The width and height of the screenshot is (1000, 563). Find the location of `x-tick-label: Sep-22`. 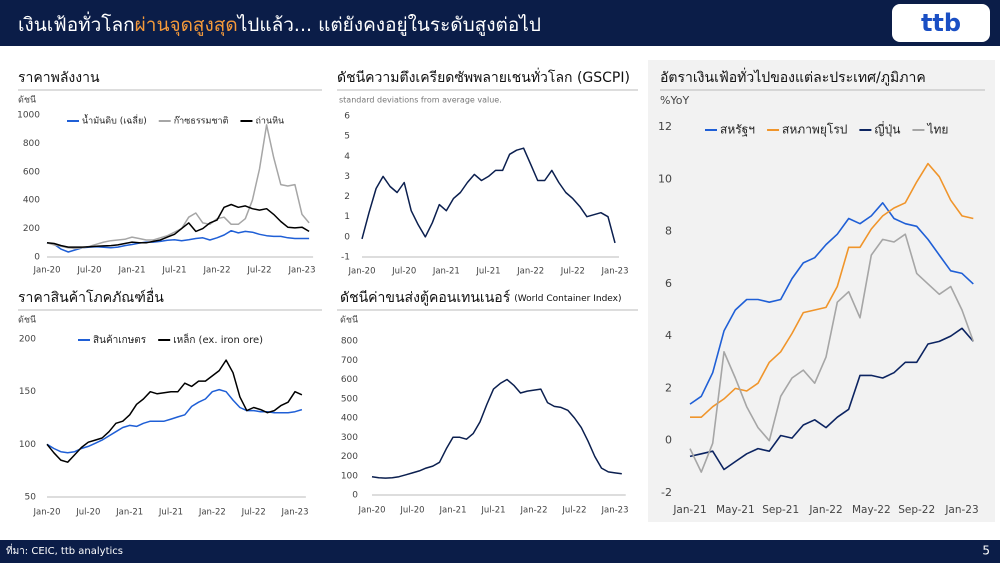

x-tick-label: Sep-22 is located at coordinates (916, 510).